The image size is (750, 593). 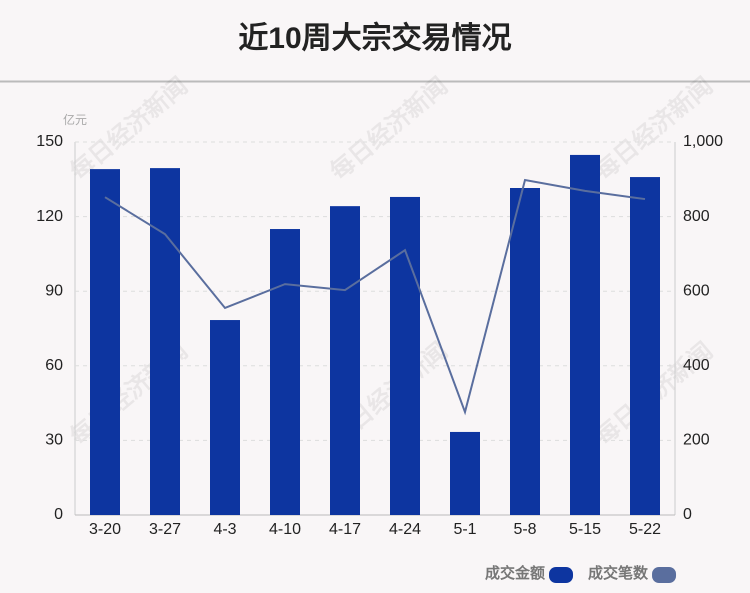 What do you see at coordinates (696, 440) in the screenshot?
I see `y2-tick-label: 200` at bounding box center [696, 440].